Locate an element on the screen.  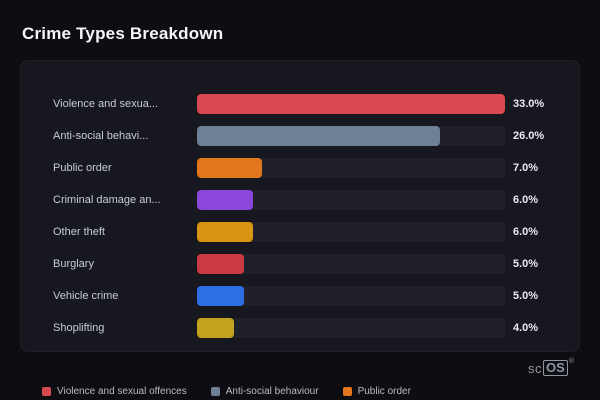
legend-label: Public order is located at coordinates (384, 391).